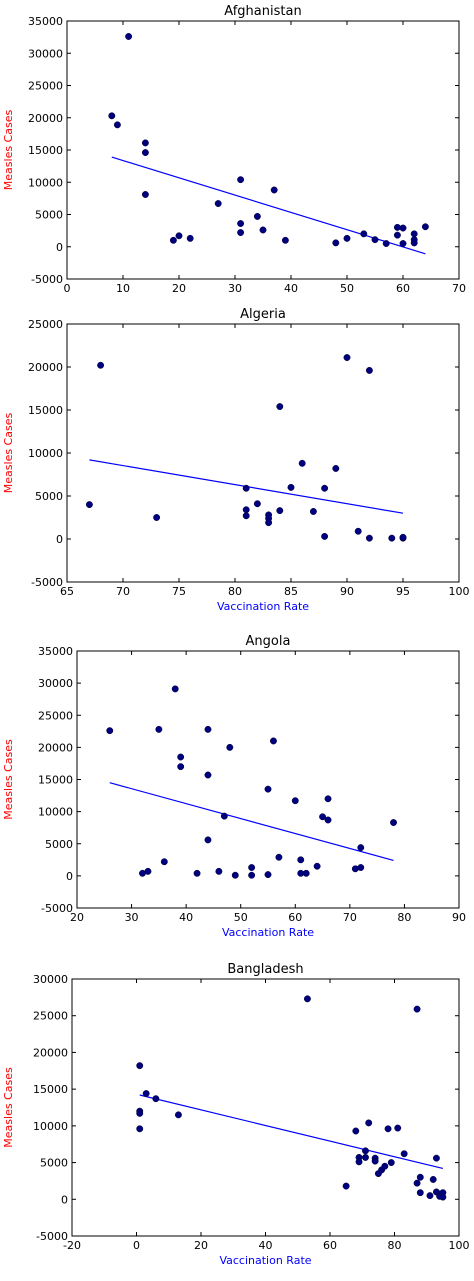  What do you see at coordinates (72, 1245) in the screenshot?
I see `x-tick-label: -20` at bounding box center [72, 1245].